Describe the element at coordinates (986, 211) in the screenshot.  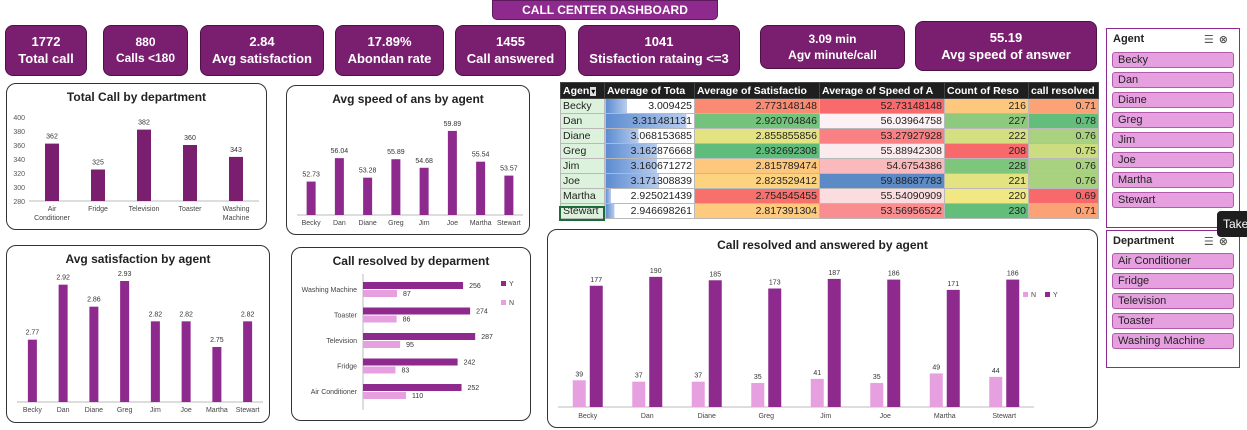
I see `table-cell: 230` at that location.